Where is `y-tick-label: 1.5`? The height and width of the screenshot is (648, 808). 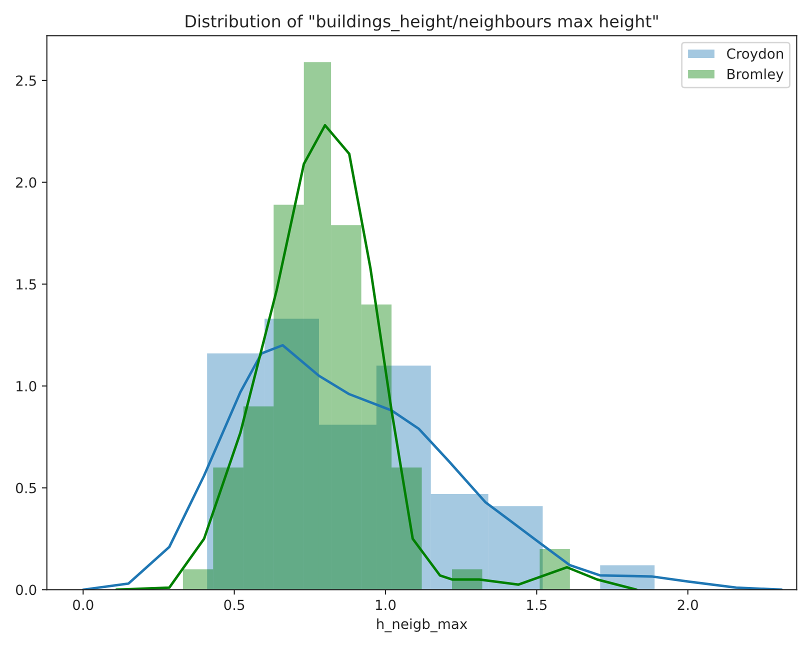
y-tick-label: 1.5 is located at coordinates (26, 284).